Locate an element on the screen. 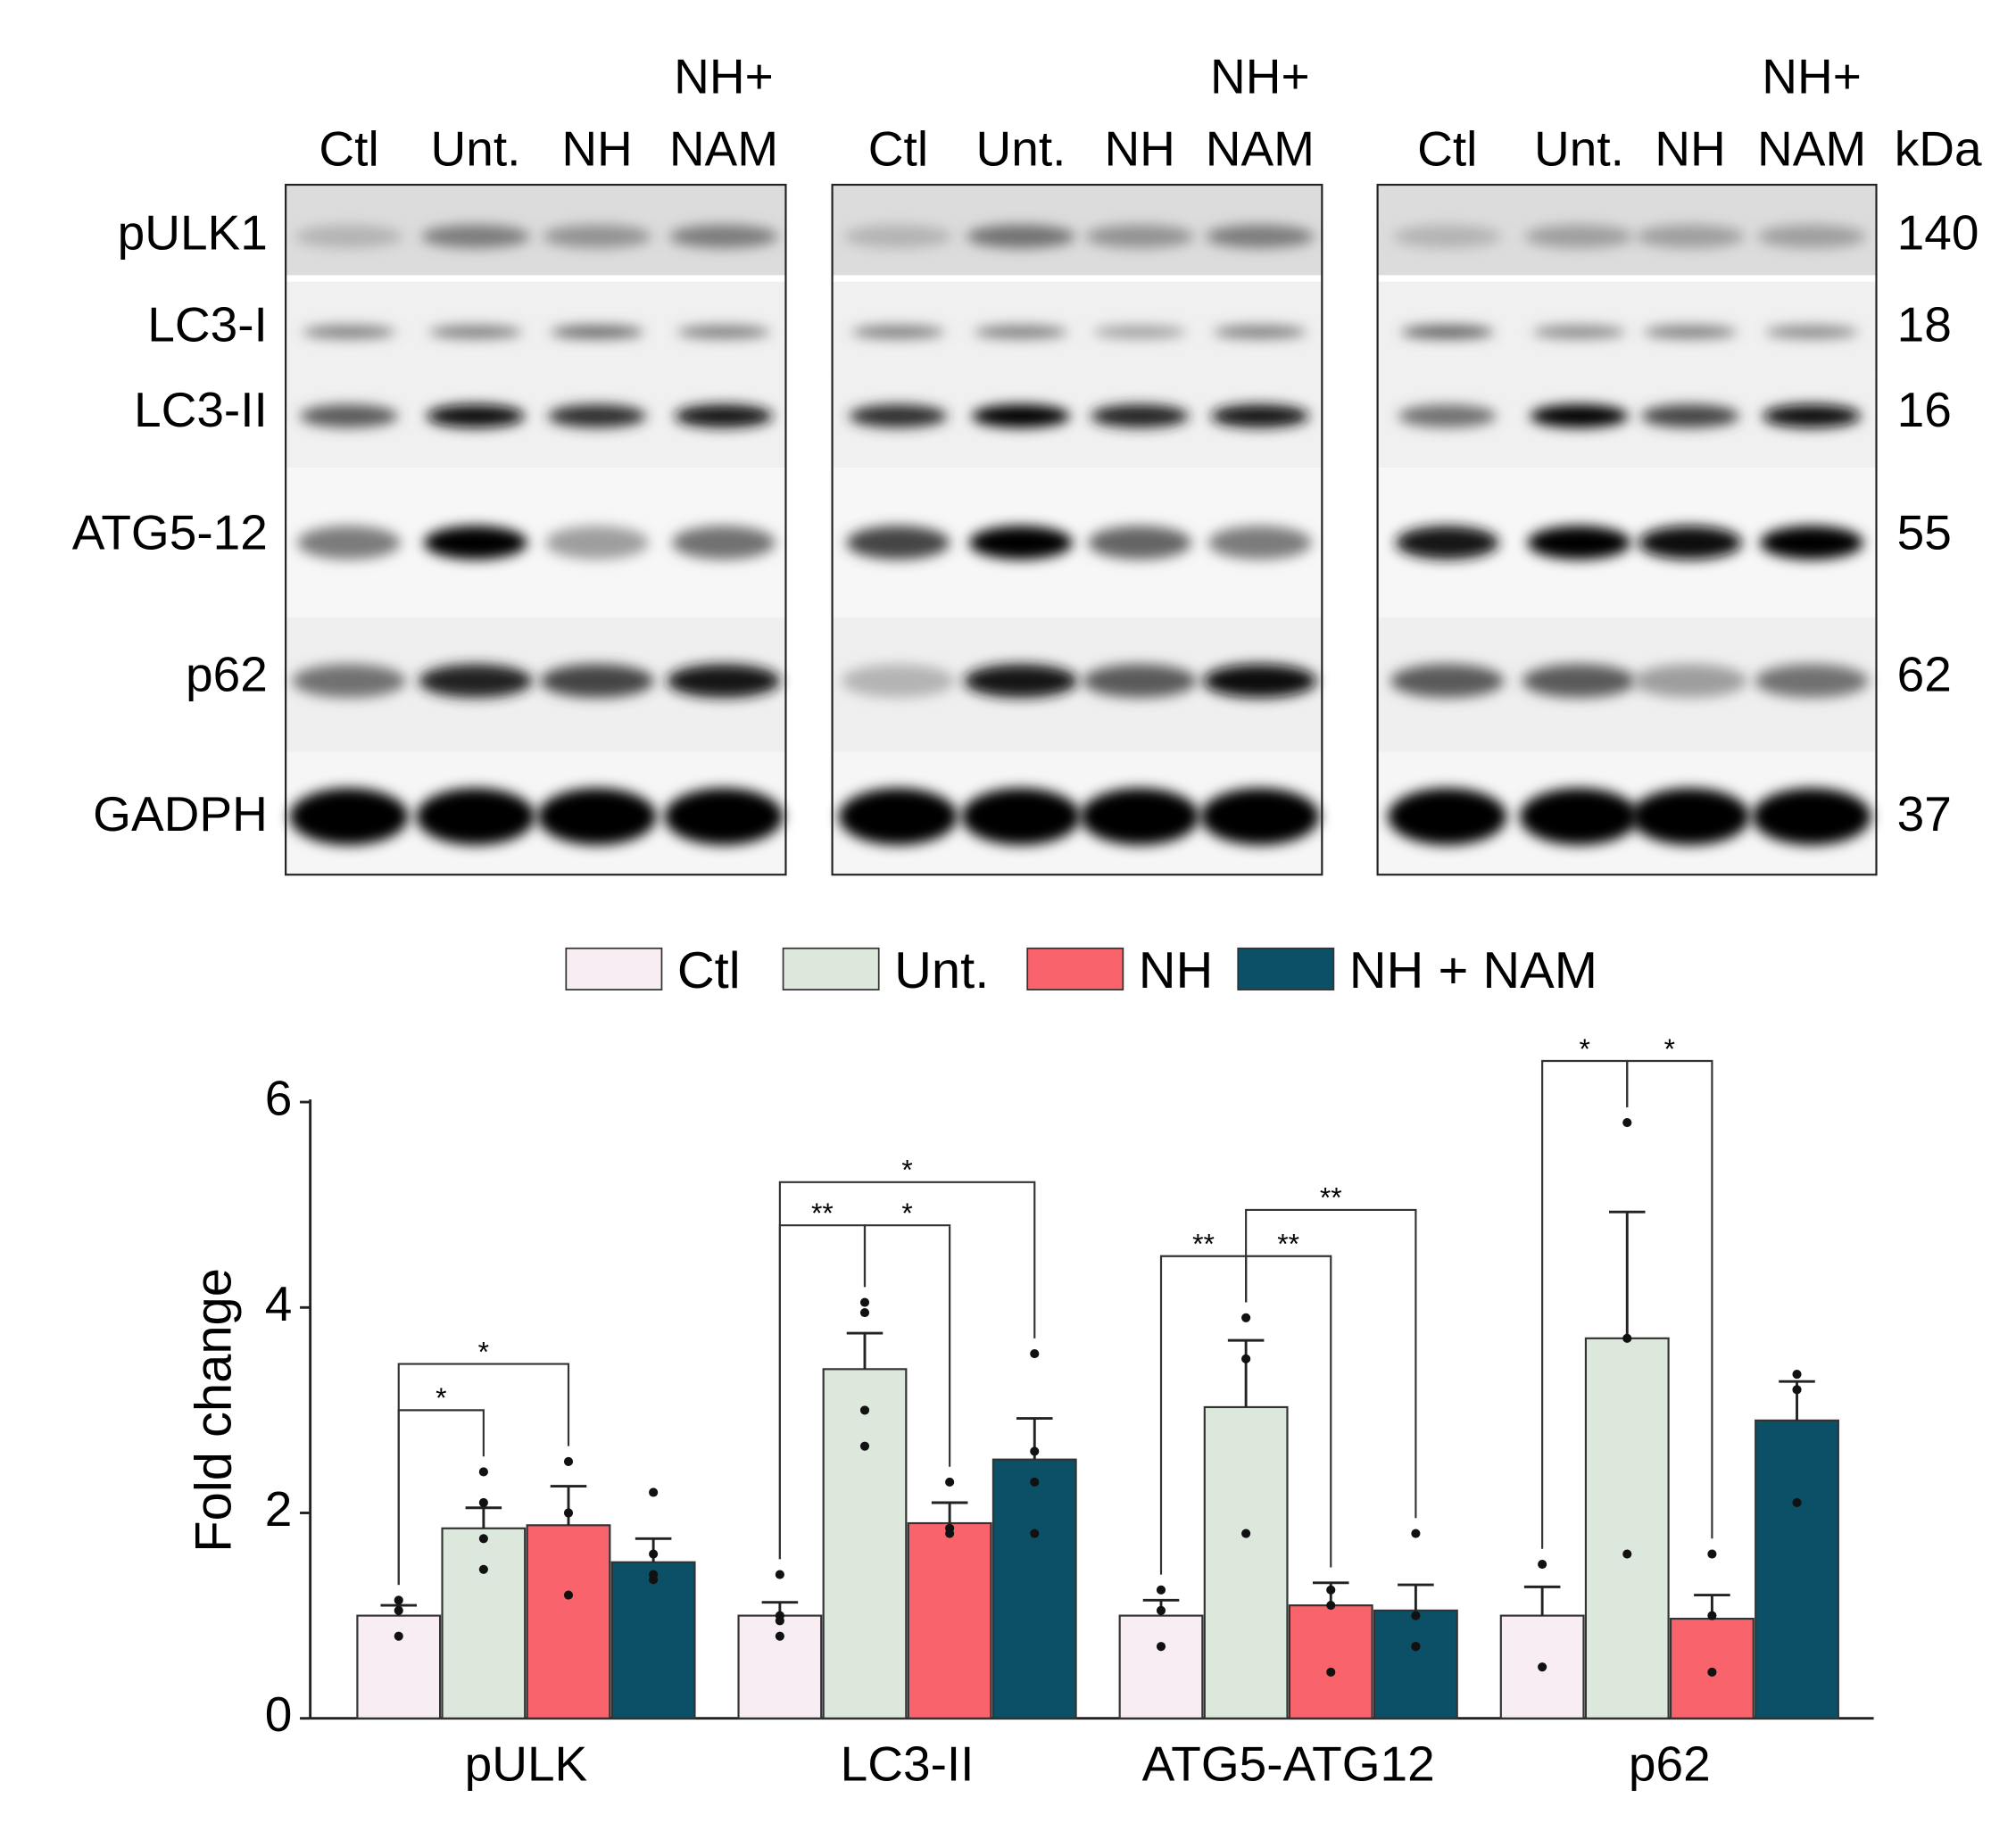 Image resolution: width=2016 pixels, height=1823 pixels. legend-label: NH + NAM is located at coordinates (1473, 970).